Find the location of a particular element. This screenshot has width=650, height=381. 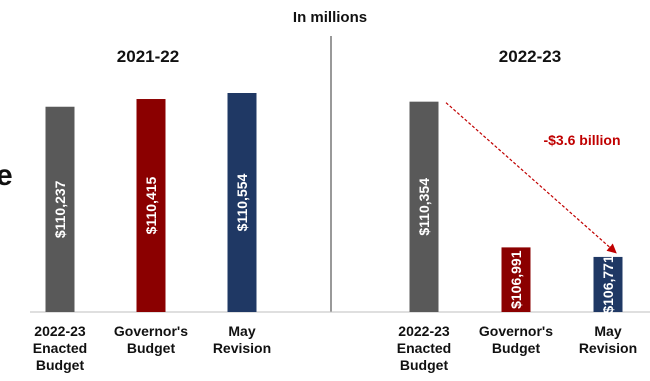

bar-value-label: $110,237 is located at coordinates (60, 209).